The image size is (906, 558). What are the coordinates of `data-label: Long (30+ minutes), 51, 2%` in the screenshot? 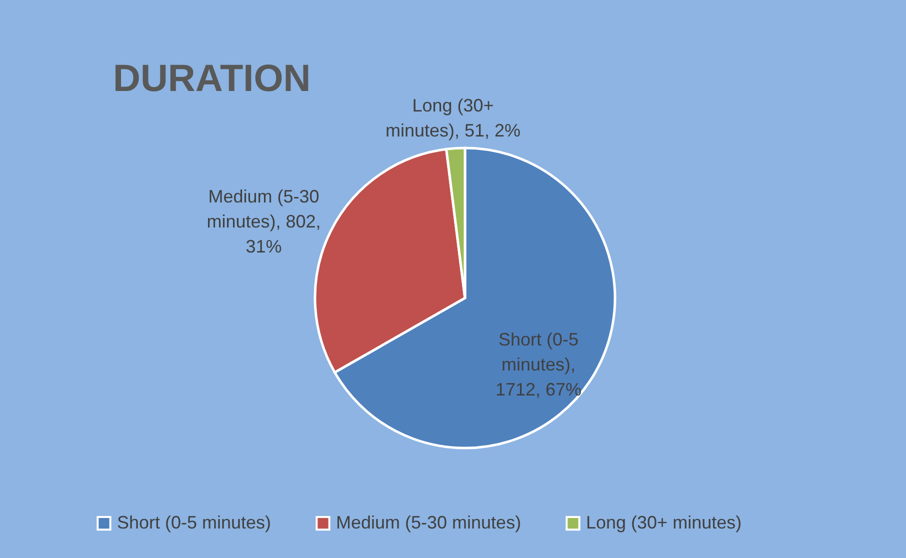 It's located at (453, 117).